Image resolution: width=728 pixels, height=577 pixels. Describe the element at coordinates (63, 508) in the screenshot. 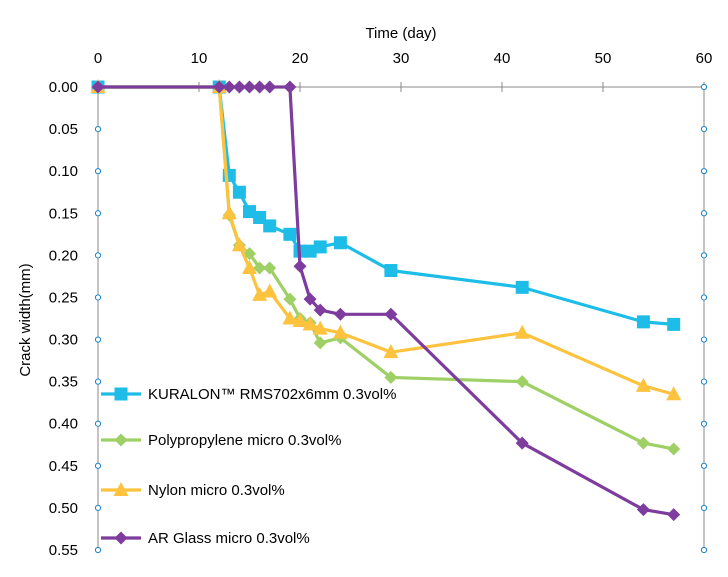

I see `y-tick-label: 0.50` at that location.